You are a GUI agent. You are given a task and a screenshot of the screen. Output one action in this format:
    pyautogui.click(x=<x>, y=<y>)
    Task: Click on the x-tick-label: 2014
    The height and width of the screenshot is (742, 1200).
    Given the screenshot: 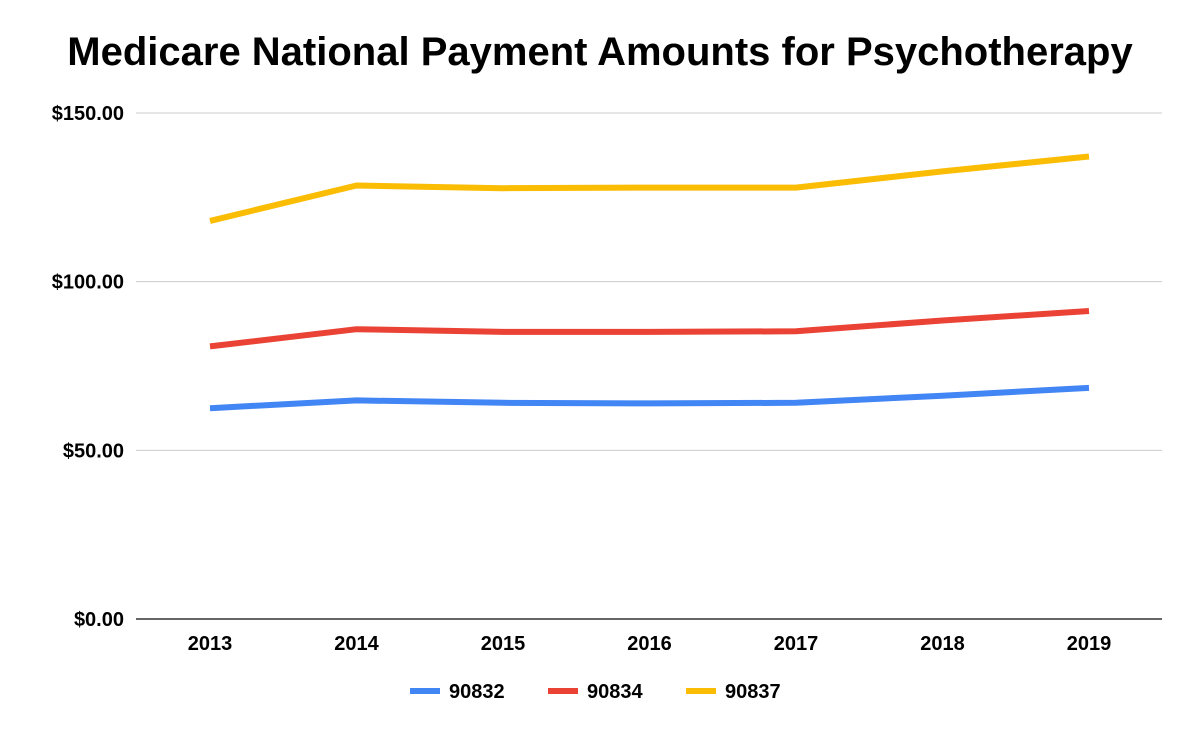 What is the action you would take?
    pyautogui.click(x=356, y=644)
    